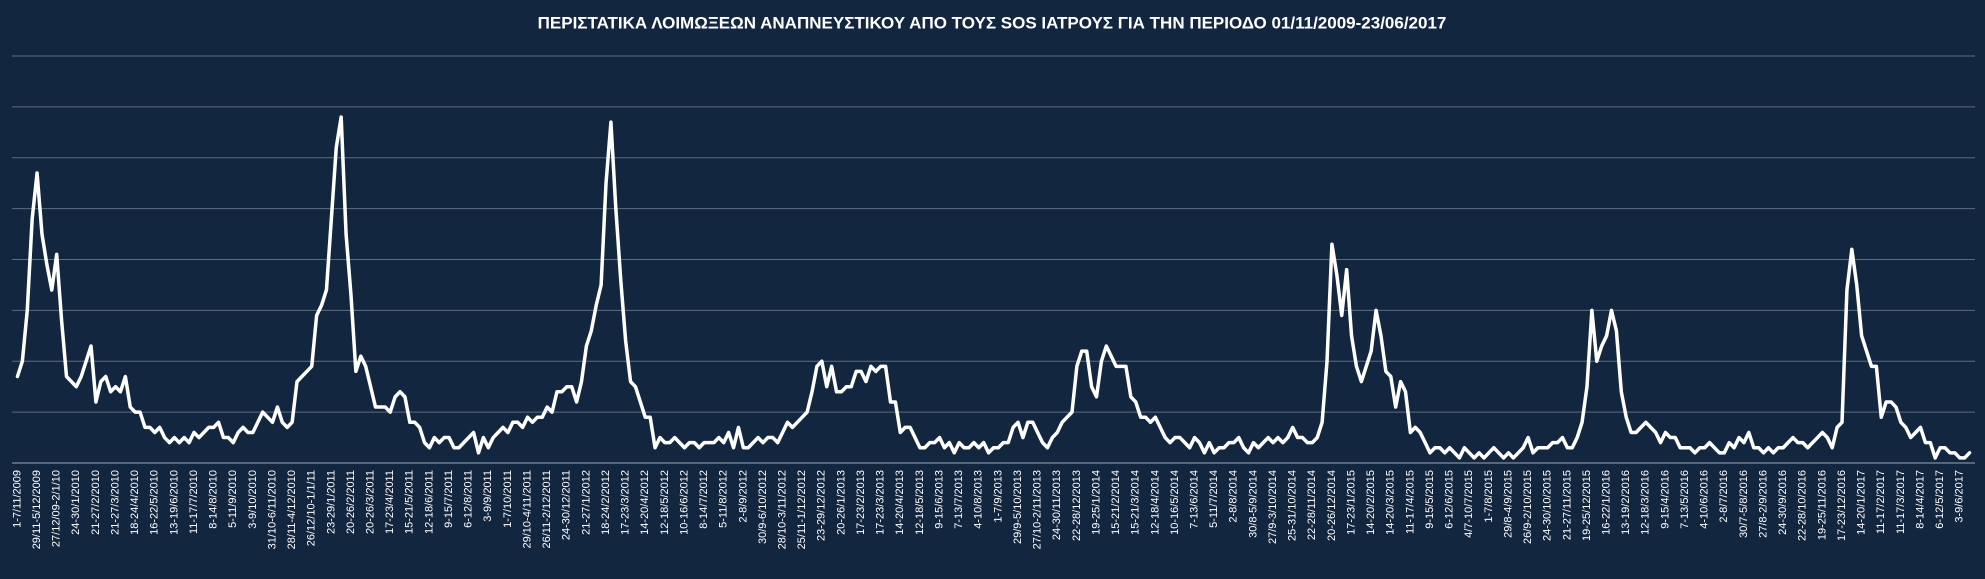  I want to click on x-tick-label: 17-23/1/2015, so click(1351, 502).